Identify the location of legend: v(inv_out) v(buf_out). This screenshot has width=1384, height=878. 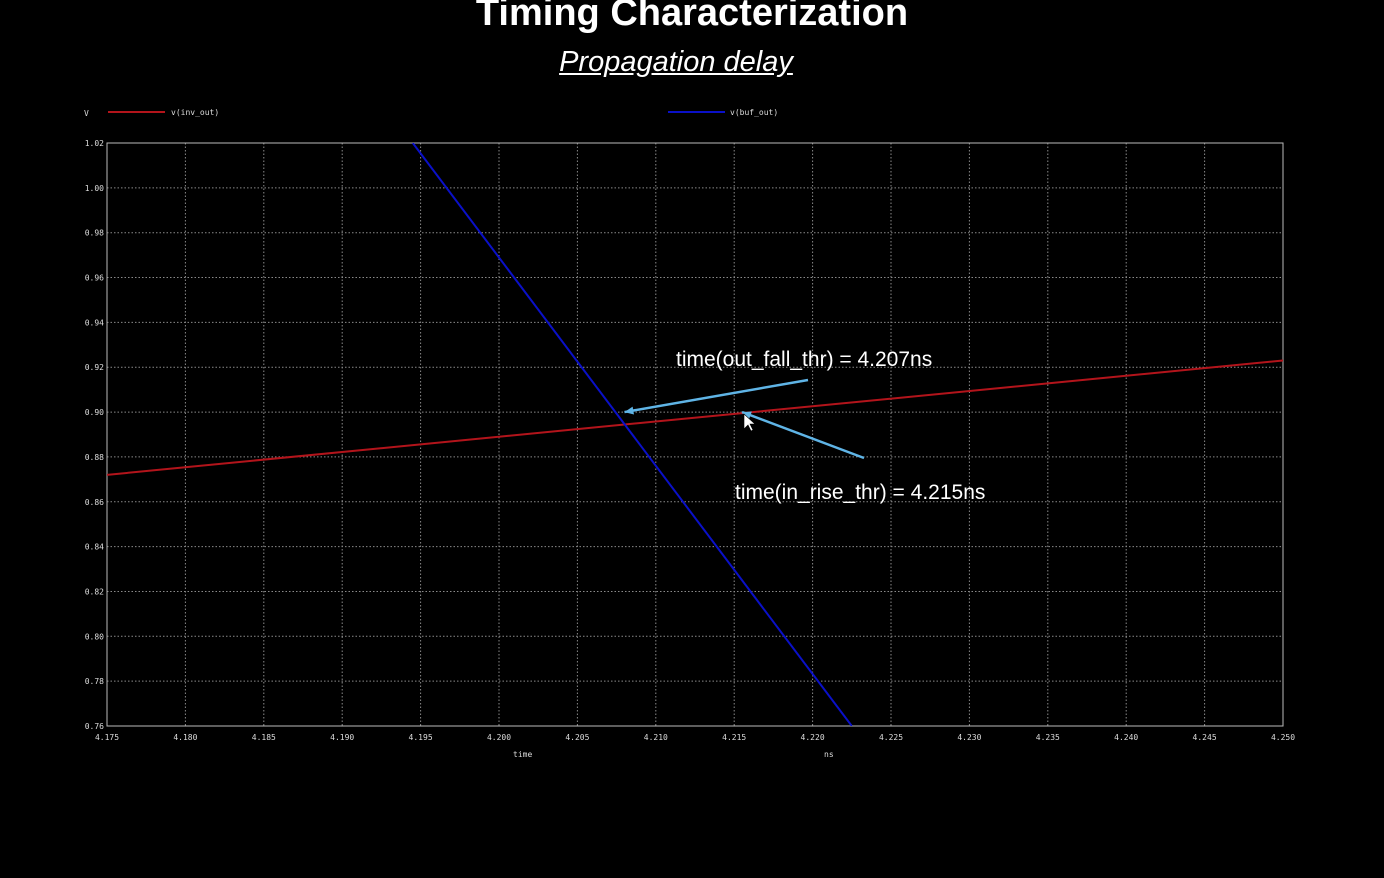
(443, 112).